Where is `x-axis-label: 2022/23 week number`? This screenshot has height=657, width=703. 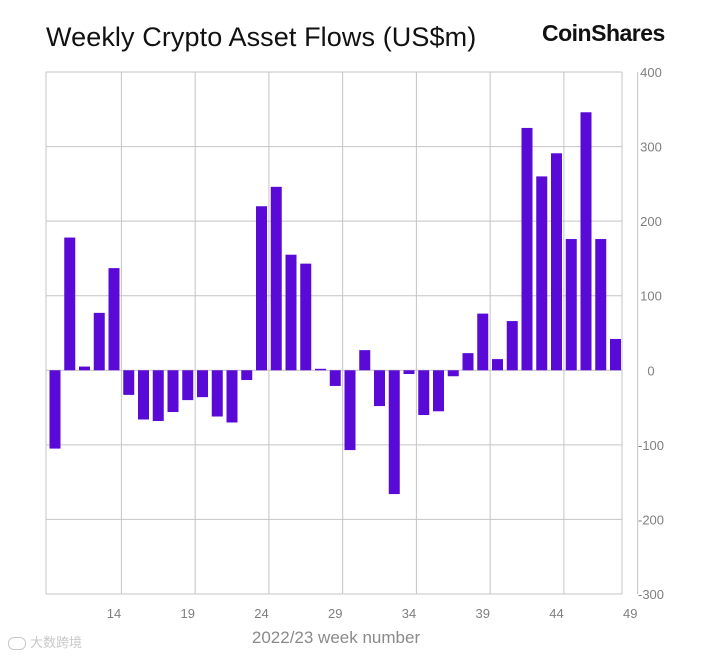 x-axis-label: 2022/23 week number is located at coordinates (336, 637).